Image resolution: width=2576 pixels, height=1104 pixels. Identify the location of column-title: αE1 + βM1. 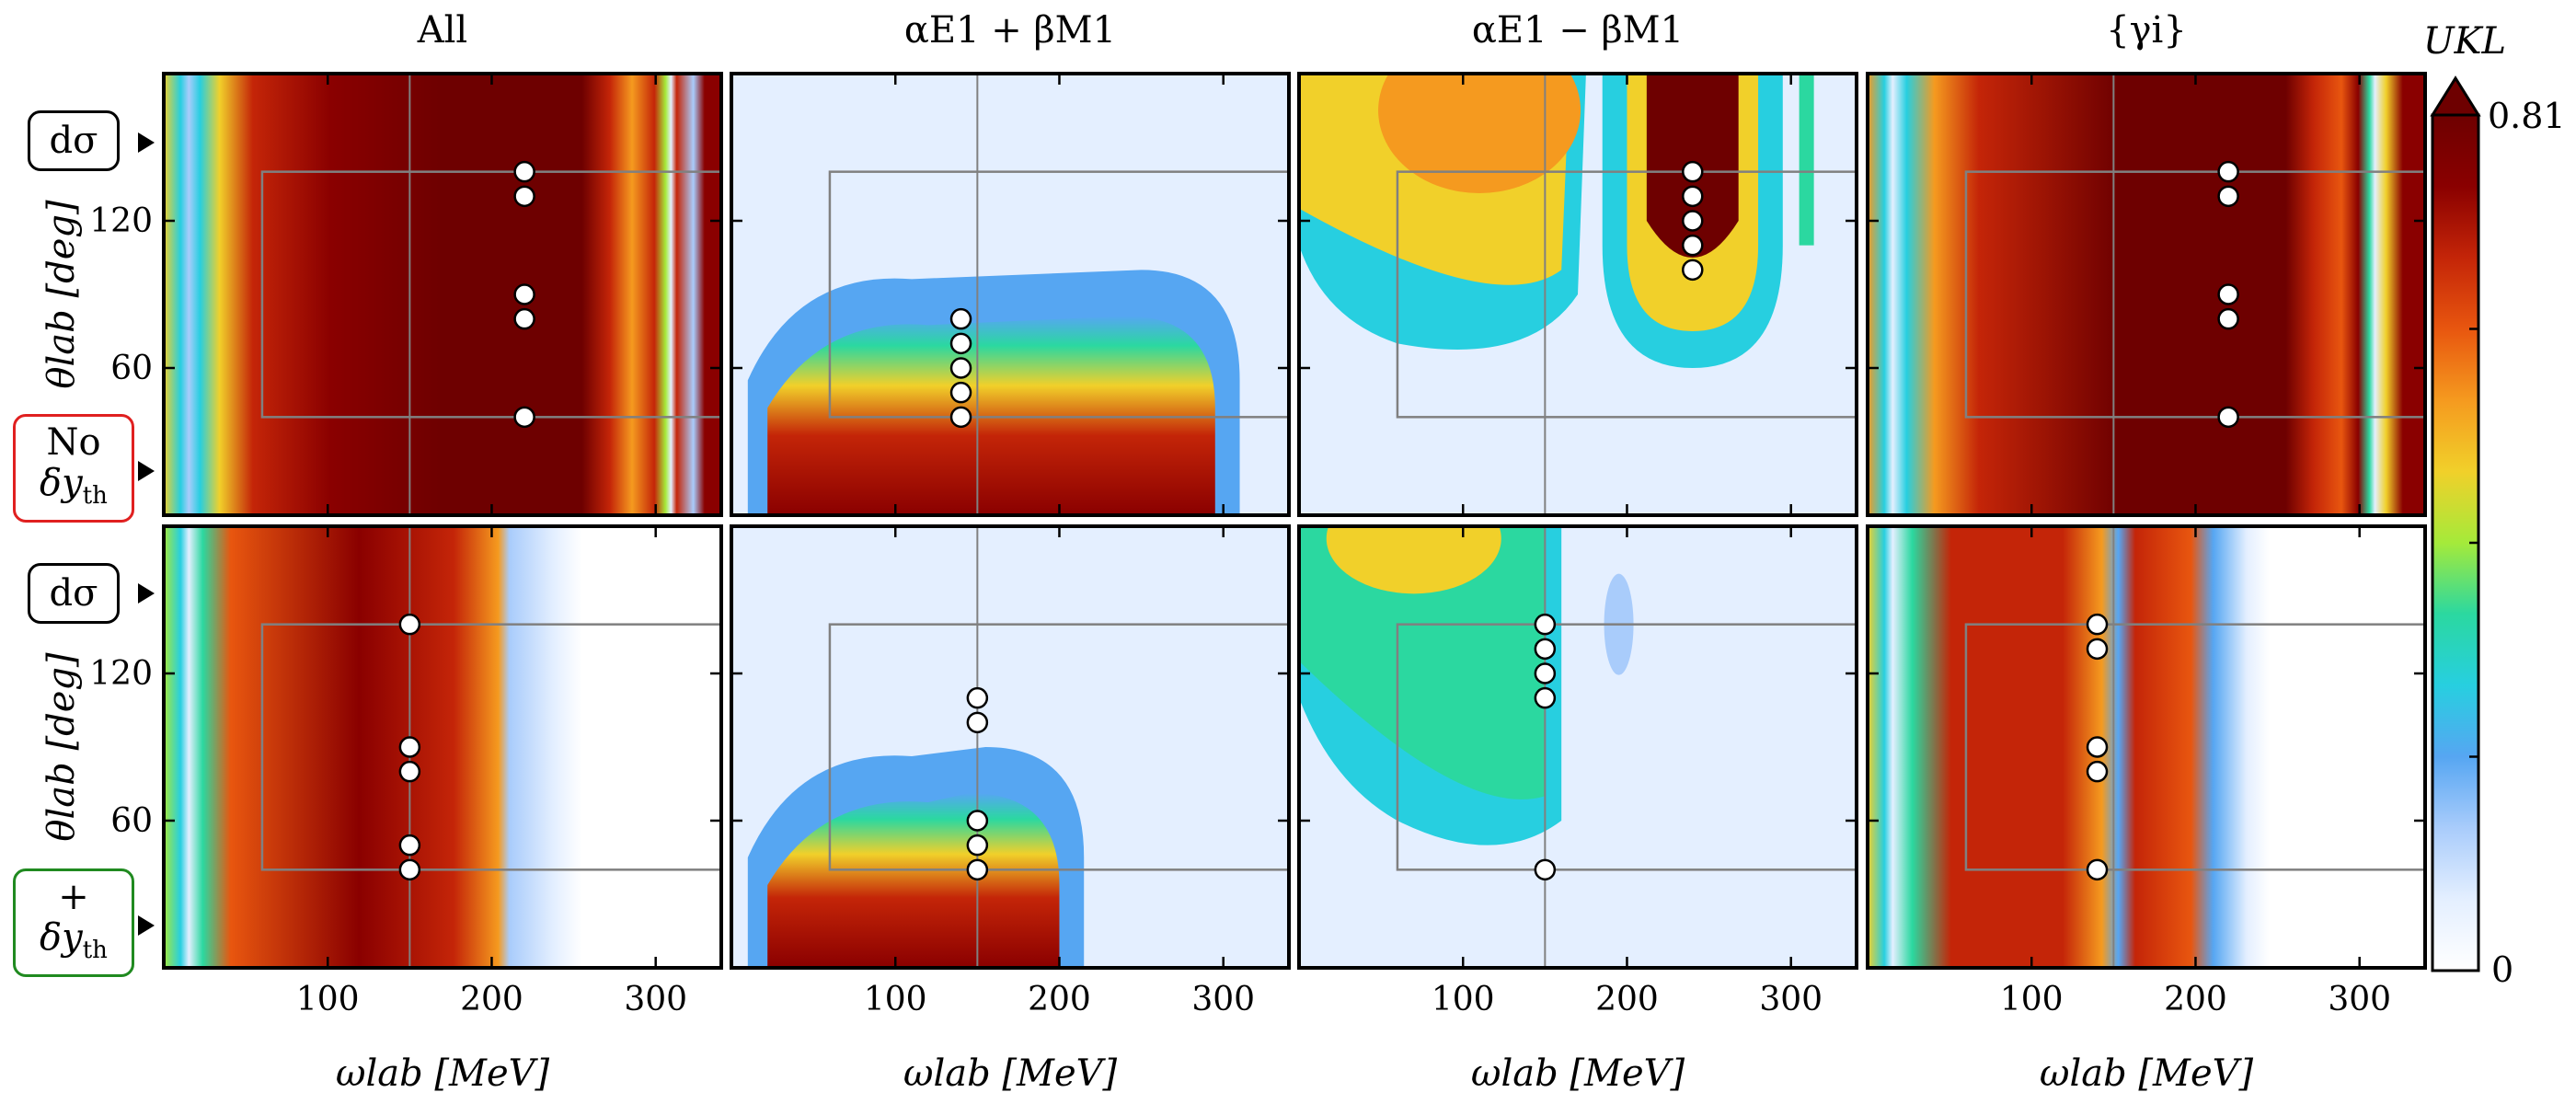
(1010, 30).